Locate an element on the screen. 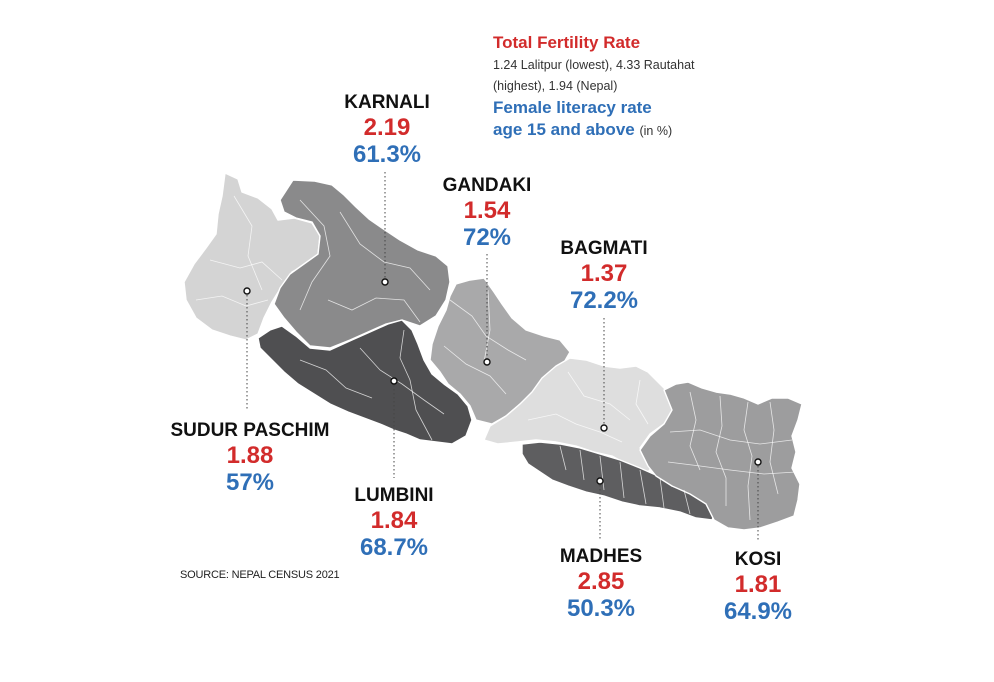 The width and height of the screenshot is (994, 682). marker-gandaki is located at coordinates (487, 362).